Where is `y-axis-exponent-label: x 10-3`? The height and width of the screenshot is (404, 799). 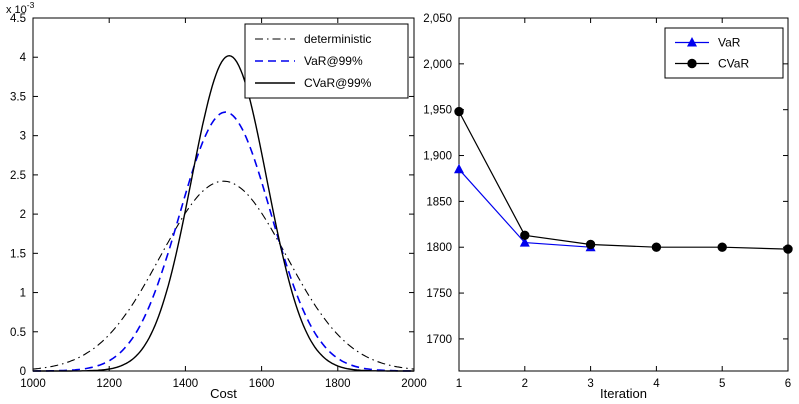
y-axis-exponent-label: x 10-3 is located at coordinates (20, 8).